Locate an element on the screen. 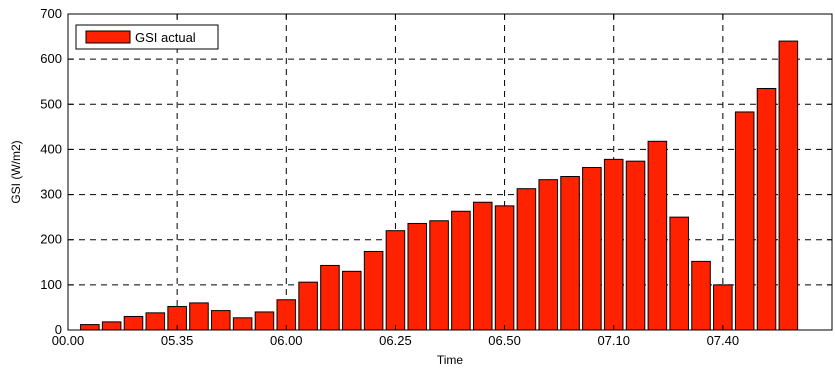 The height and width of the screenshot is (373, 835). y-tick-label: 400 is located at coordinates (51, 148).